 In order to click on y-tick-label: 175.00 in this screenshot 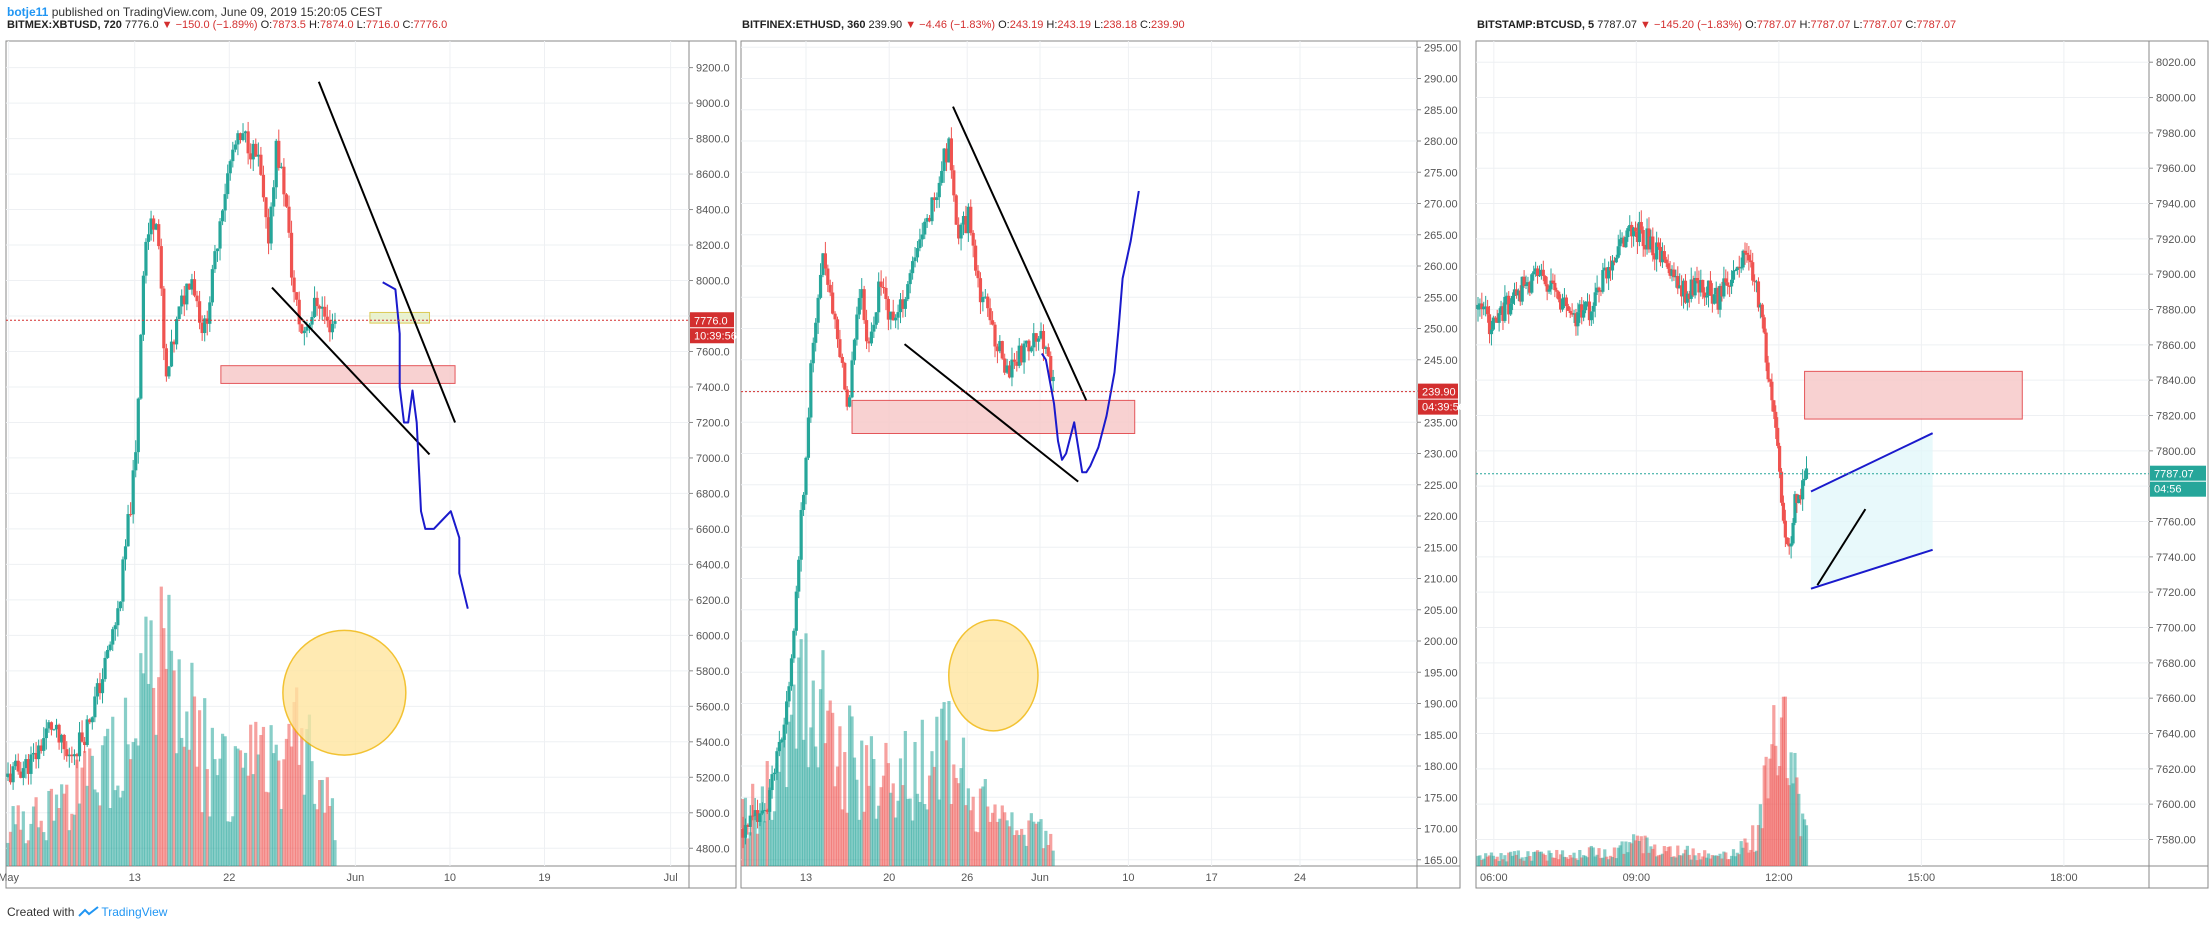, I will do `click(1441, 798)`.